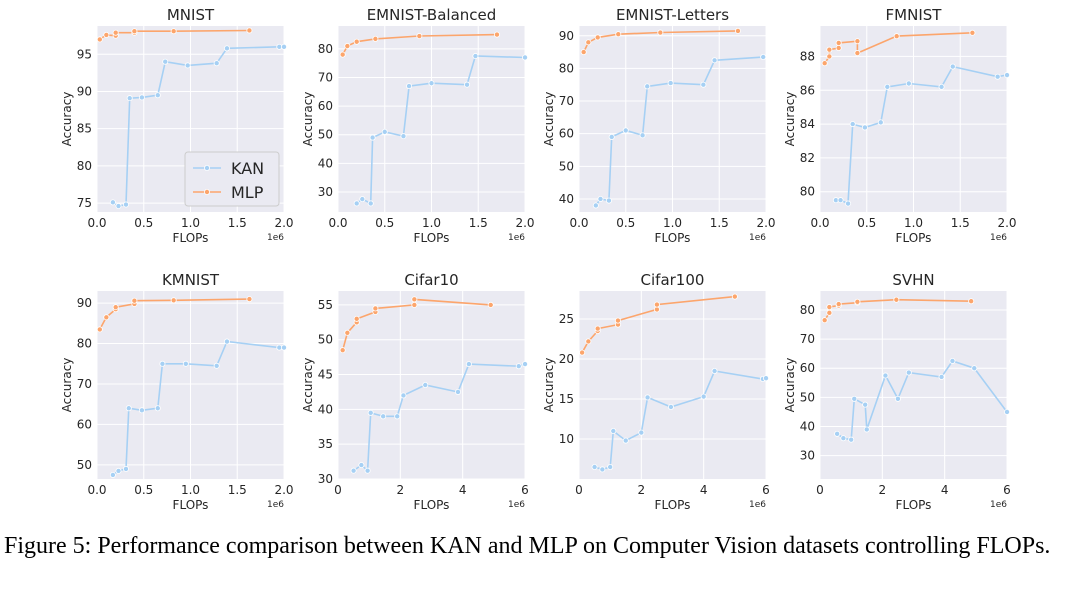 This screenshot has height=600, width=1080. I want to click on chart-title: Cifar100, so click(673, 280).